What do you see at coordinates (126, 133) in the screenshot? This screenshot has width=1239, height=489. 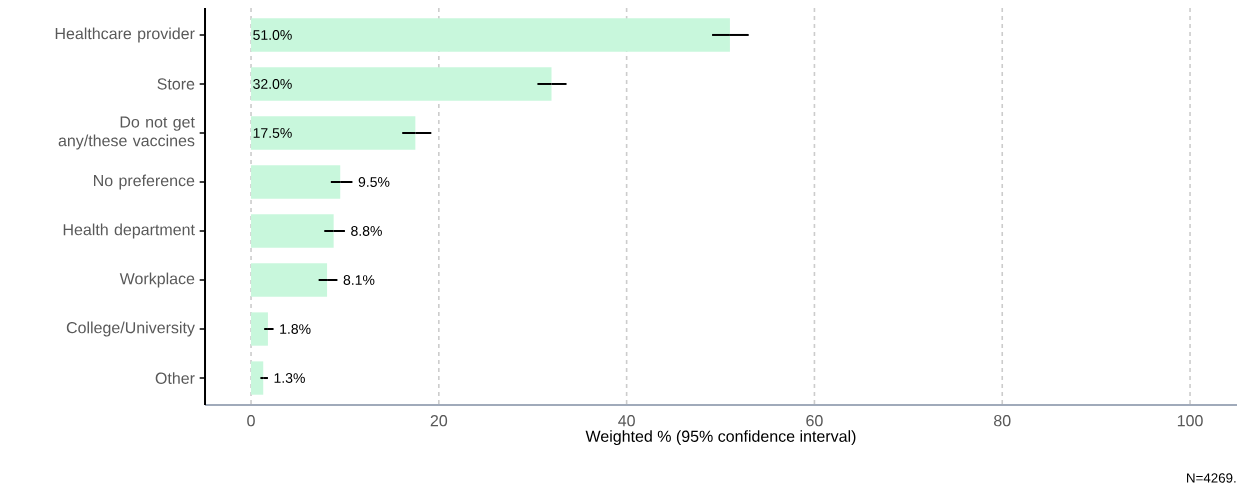 I see `y-tick-label: Do not get any/these vaccines` at bounding box center [126, 133].